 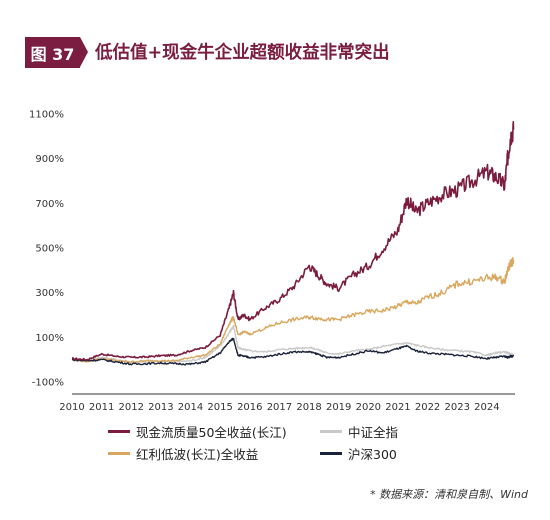 I want to click on y-tick-label: 300%, so click(x=49, y=293).